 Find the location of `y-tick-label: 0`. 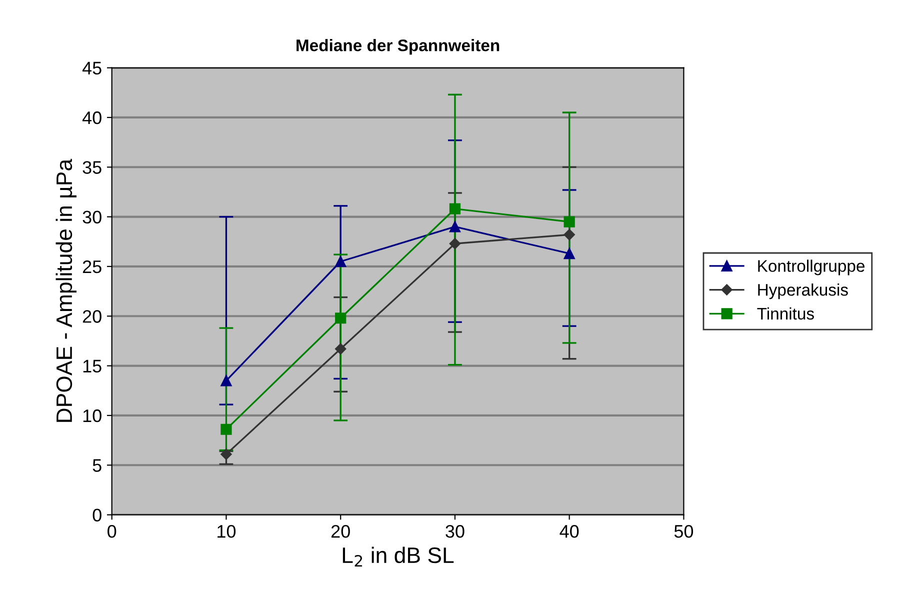

y-tick-label: 0 is located at coordinates (97, 515).